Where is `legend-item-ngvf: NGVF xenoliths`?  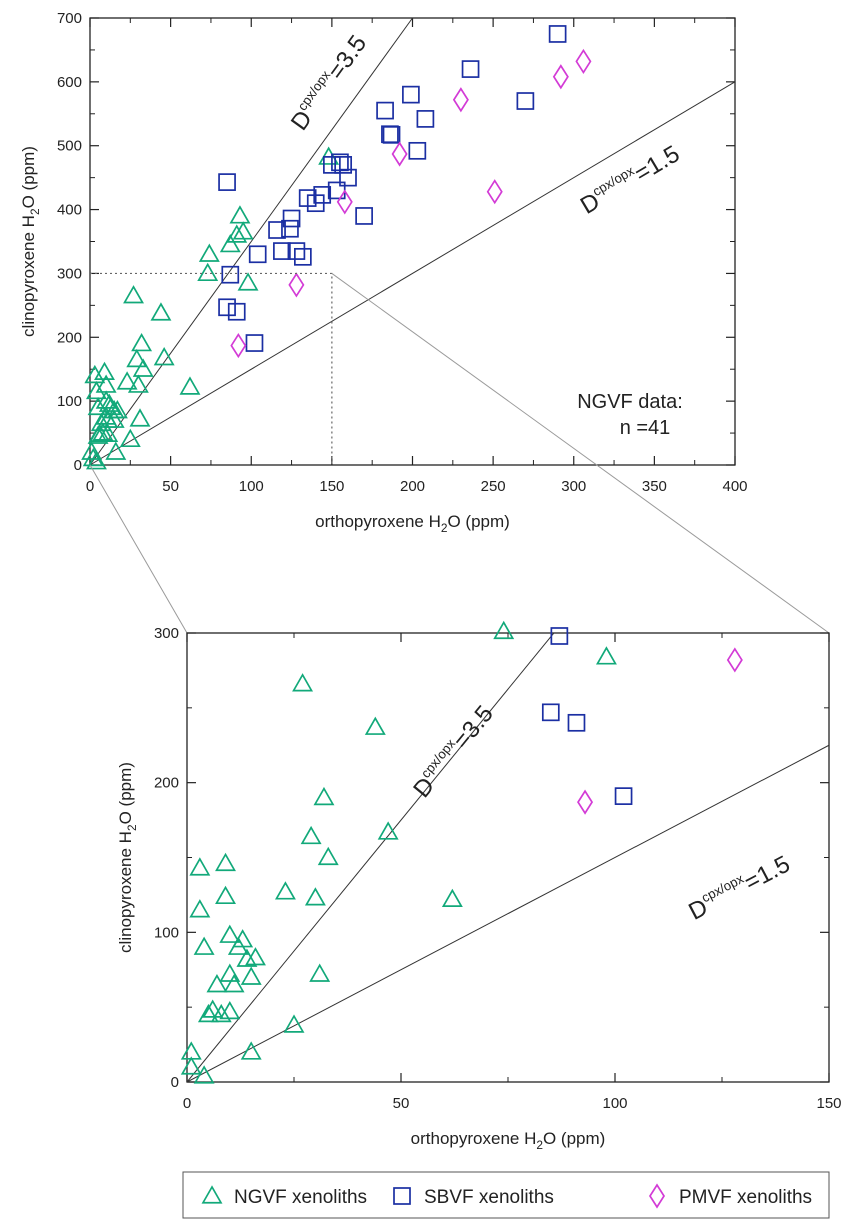 legend-item-ngvf: NGVF xenoliths is located at coordinates (284, 1196).